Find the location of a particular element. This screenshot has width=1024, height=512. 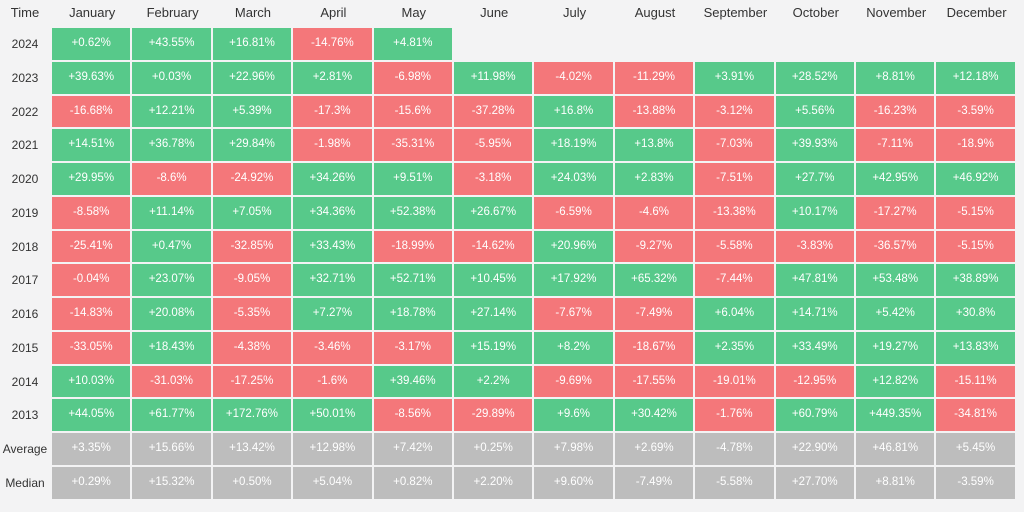

column-header-january: January is located at coordinates (92, 12).